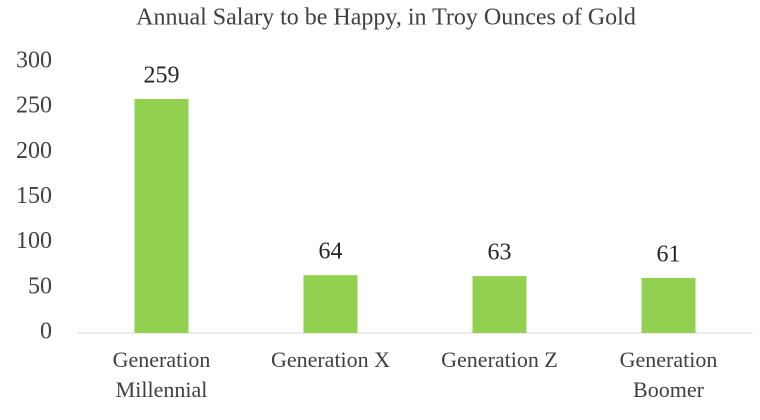  I want to click on x-tick-label: Generation Boomer, so click(669, 374).